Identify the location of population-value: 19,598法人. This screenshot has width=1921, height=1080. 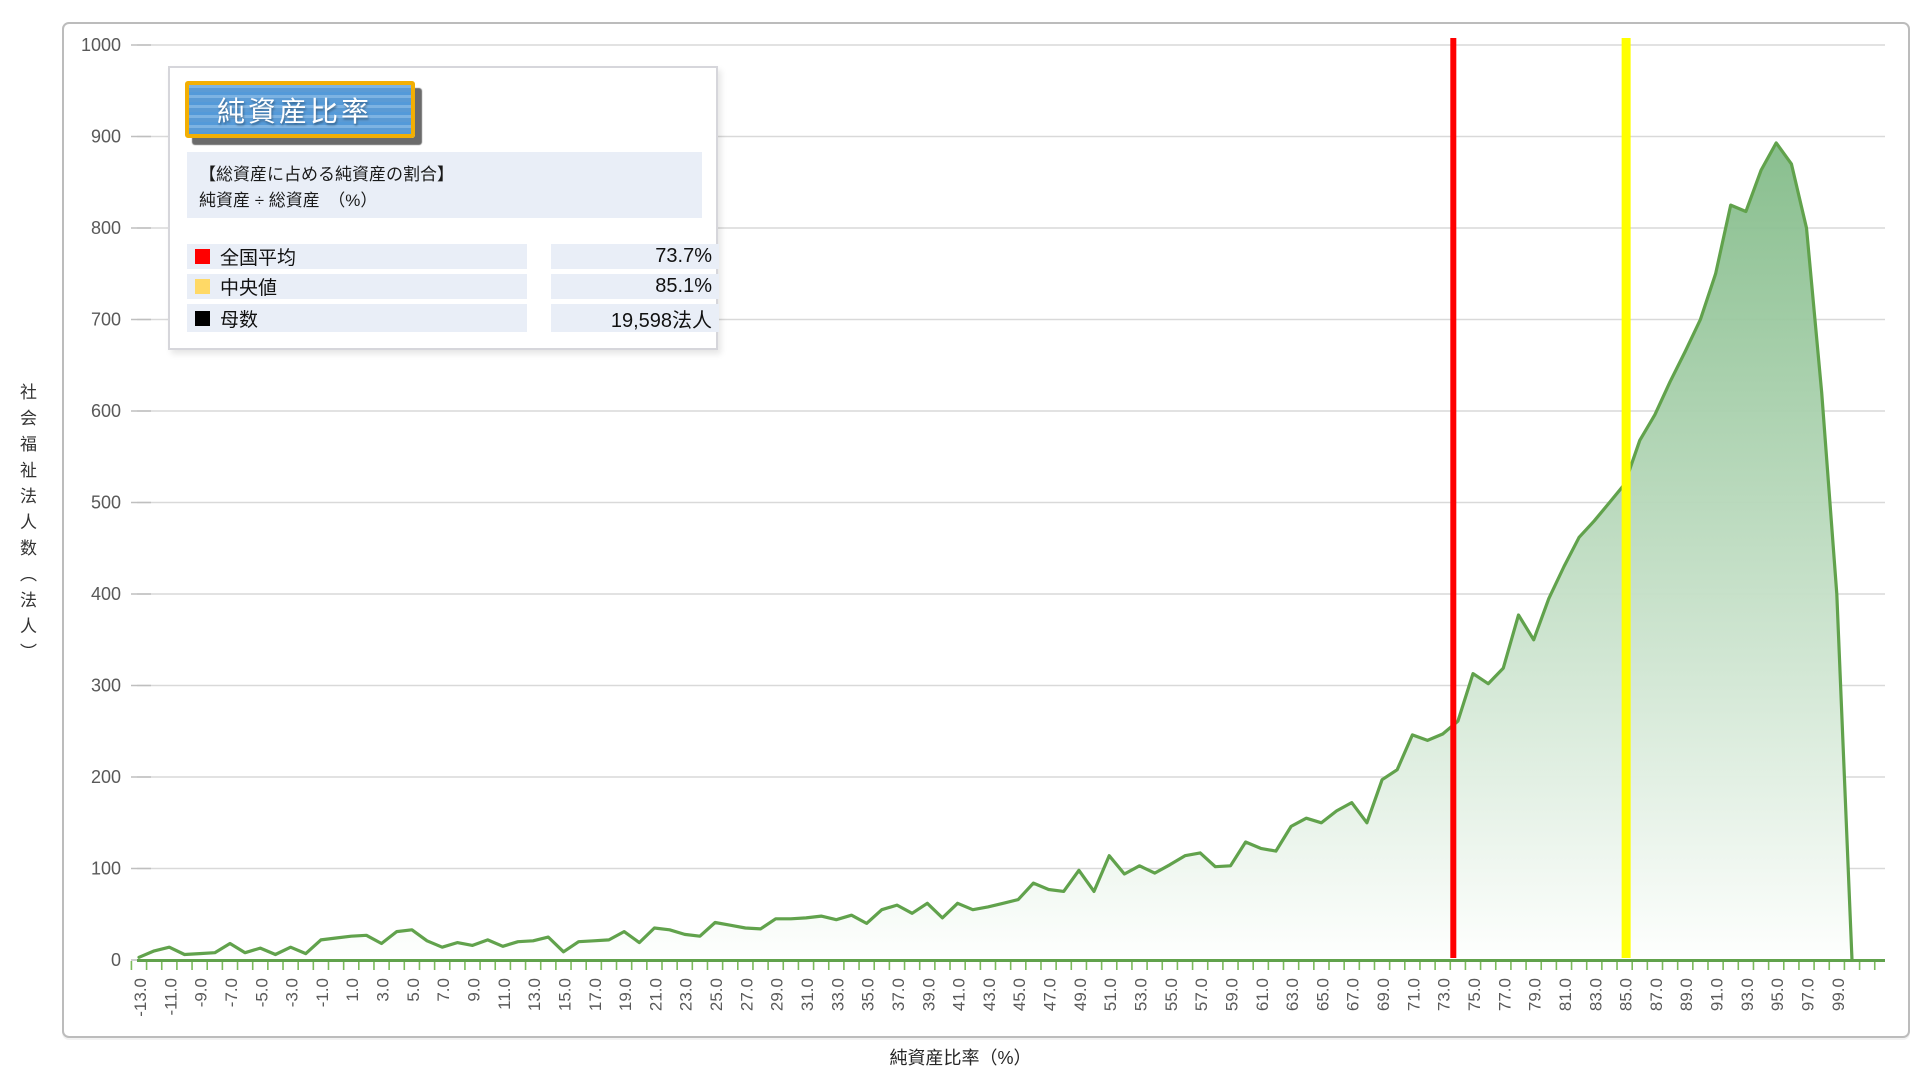
(635, 318).